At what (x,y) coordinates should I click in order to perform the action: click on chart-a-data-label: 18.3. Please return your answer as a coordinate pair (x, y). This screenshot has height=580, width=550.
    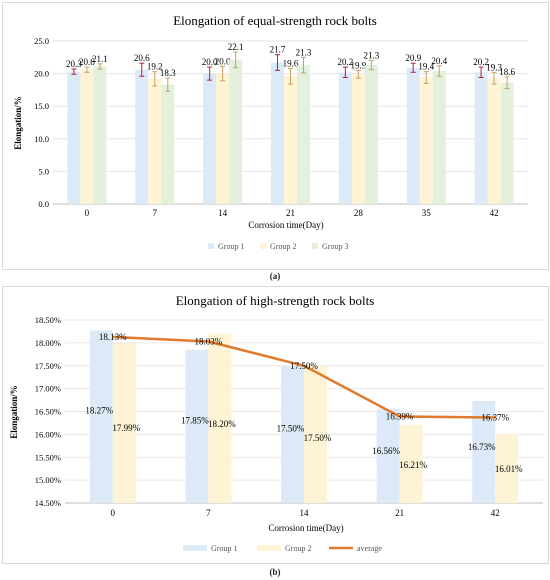
    Looking at the image, I should click on (168, 73).